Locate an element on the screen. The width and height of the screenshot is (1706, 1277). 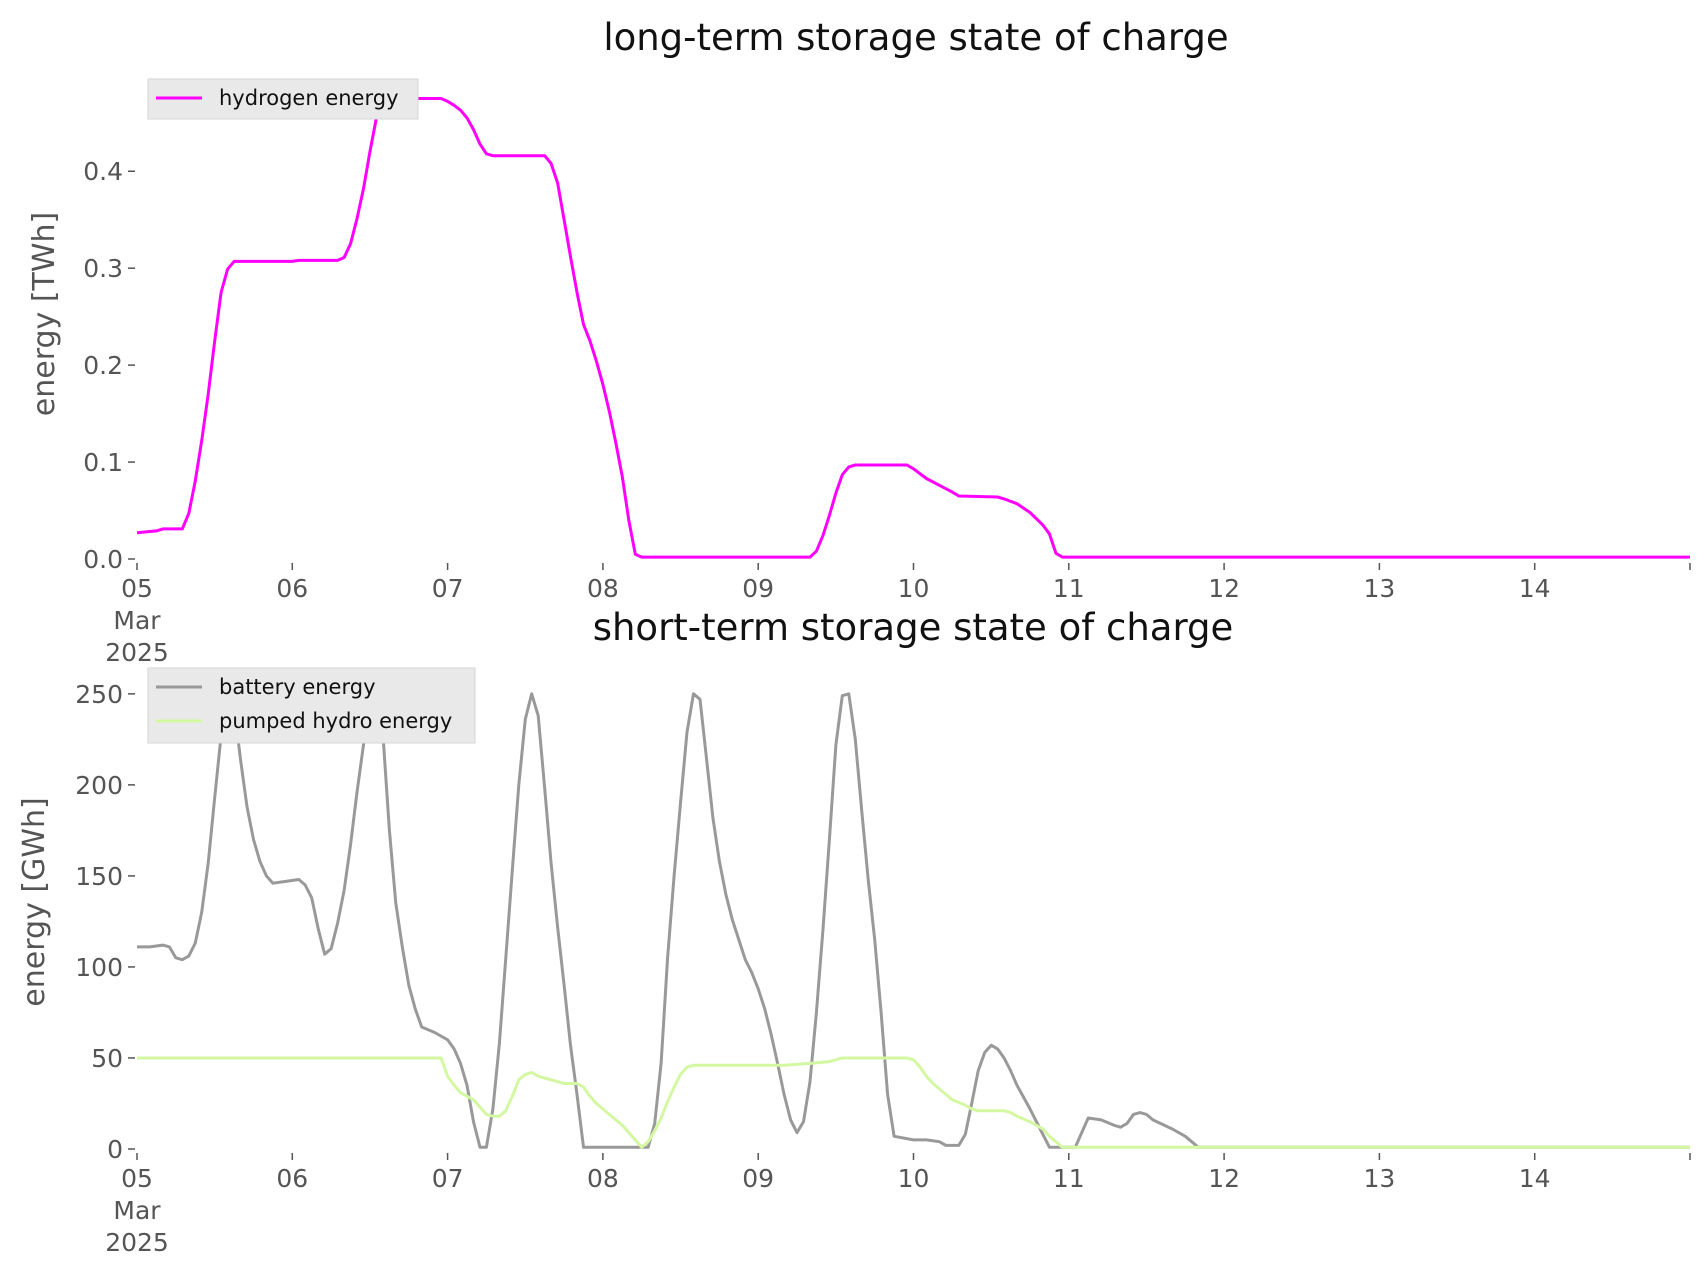
short-term-x-tick-label: 05 is located at coordinates (137, 1178).